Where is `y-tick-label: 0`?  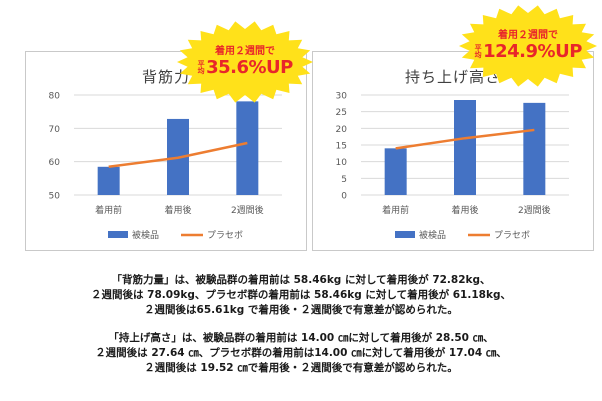
y-tick-label: 0 is located at coordinates (344, 197).